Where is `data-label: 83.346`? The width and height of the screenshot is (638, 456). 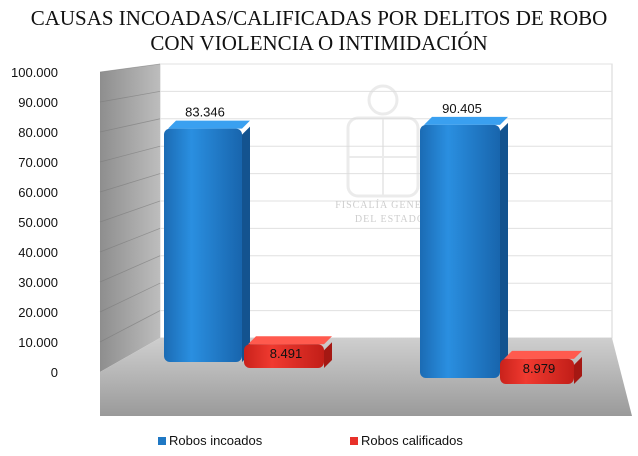 data-label: 83.346 is located at coordinates (205, 112).